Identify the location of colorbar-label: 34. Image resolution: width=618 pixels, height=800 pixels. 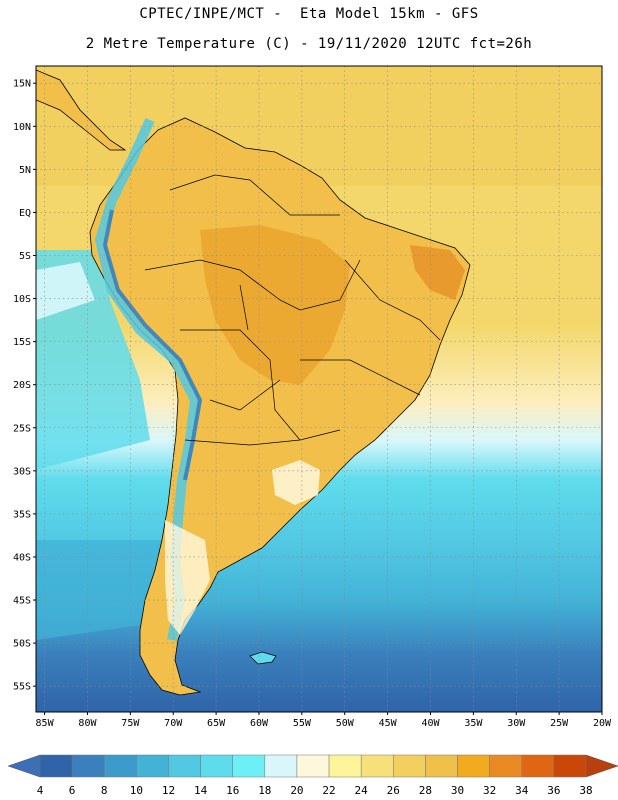
(522, 790).